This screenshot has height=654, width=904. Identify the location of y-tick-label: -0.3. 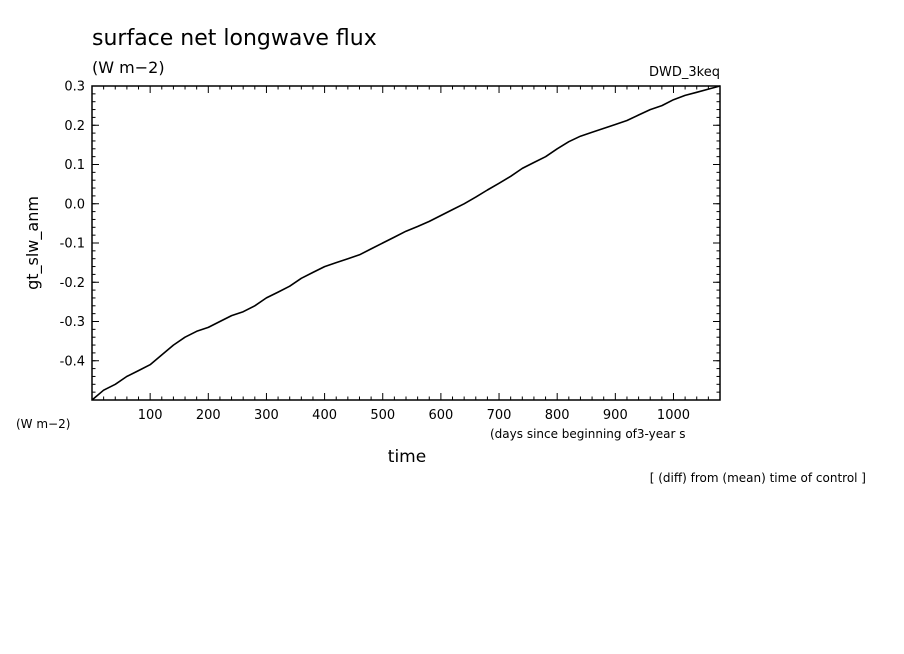
(72, 322).